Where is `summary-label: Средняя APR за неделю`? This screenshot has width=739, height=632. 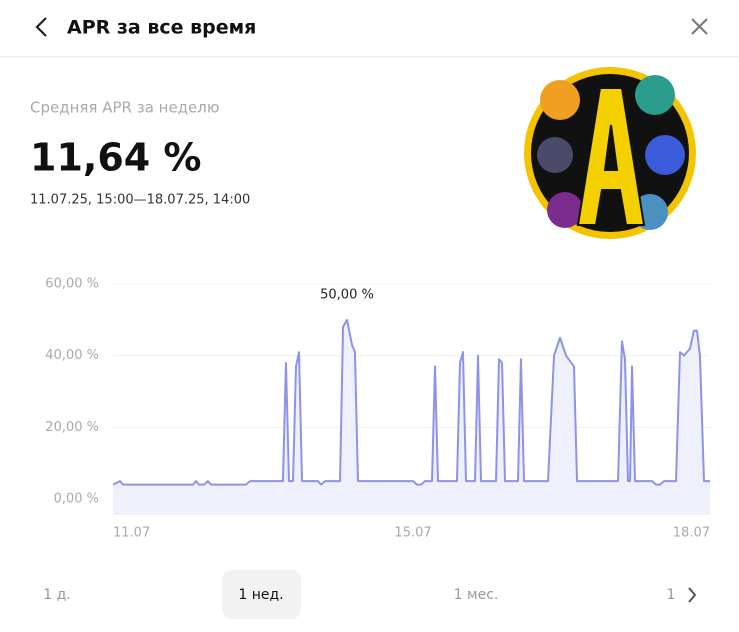 summary-label: Средняя APR за неделю is located at coordinates (125, 108).